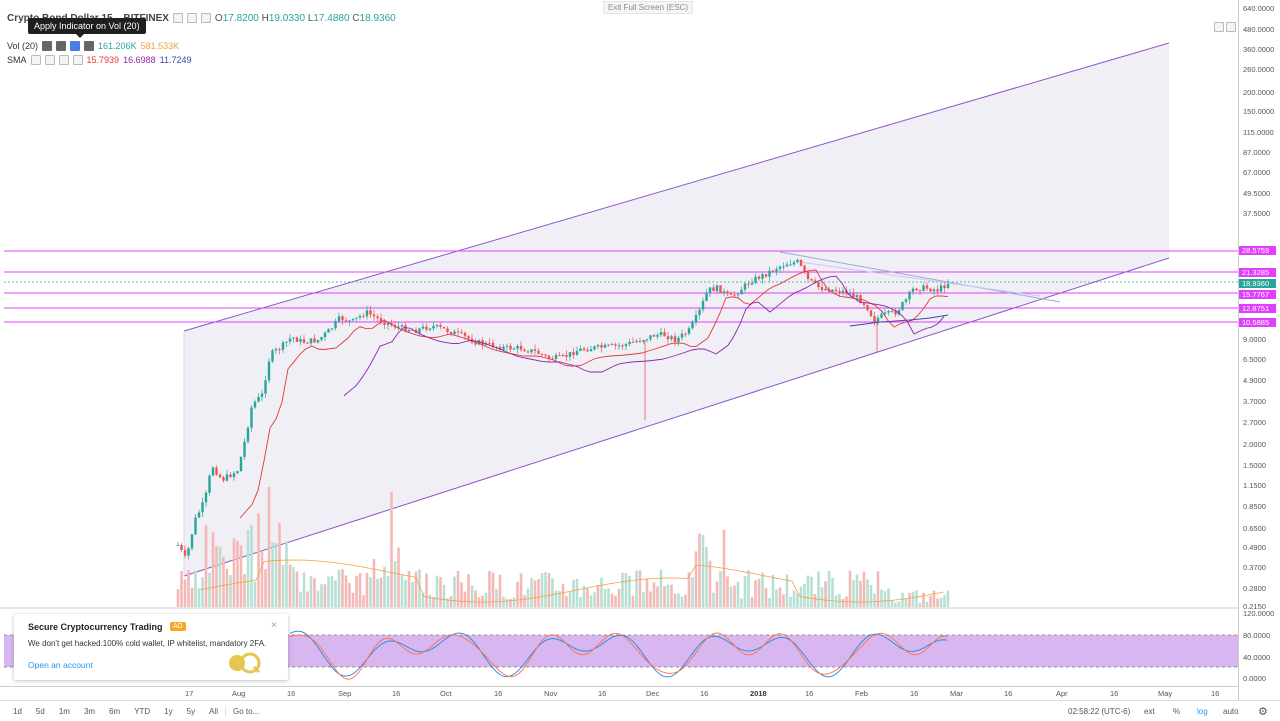 The height and width of the screenshot is (721, 1280). I want to click on range-button-1d: 1d, so click(17, 711).